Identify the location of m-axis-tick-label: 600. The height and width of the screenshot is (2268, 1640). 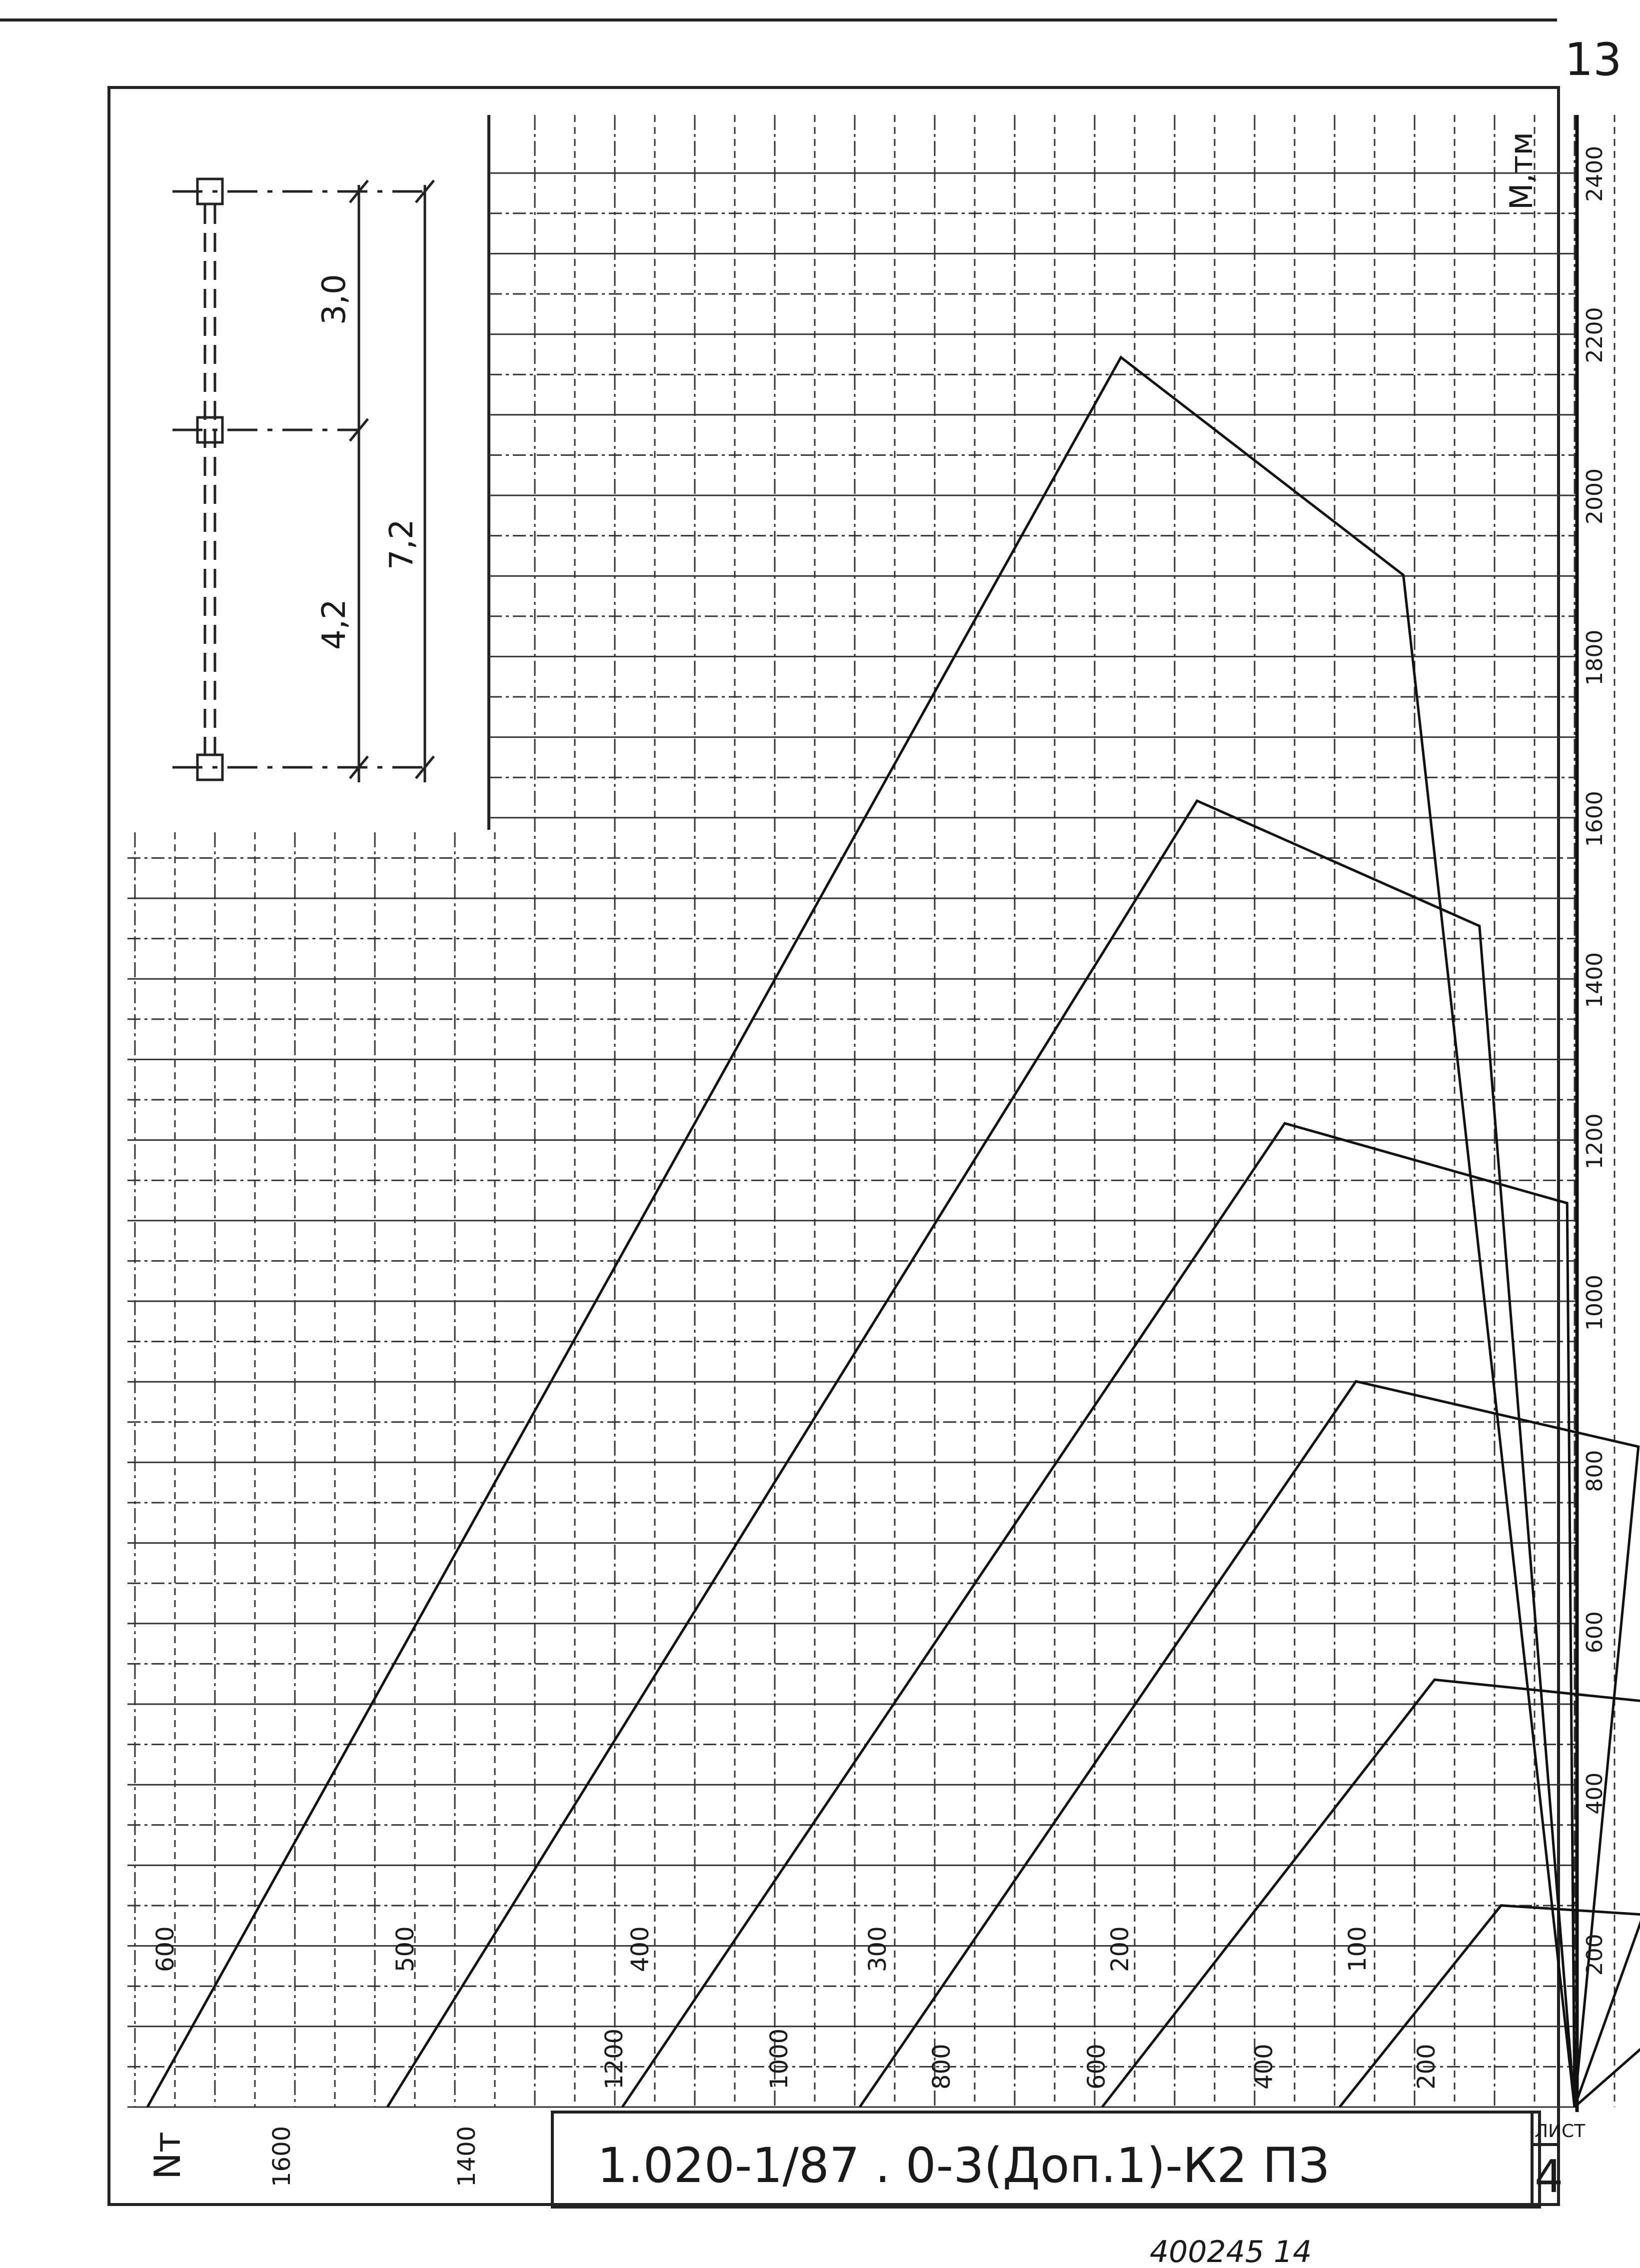
(1595, 1632).